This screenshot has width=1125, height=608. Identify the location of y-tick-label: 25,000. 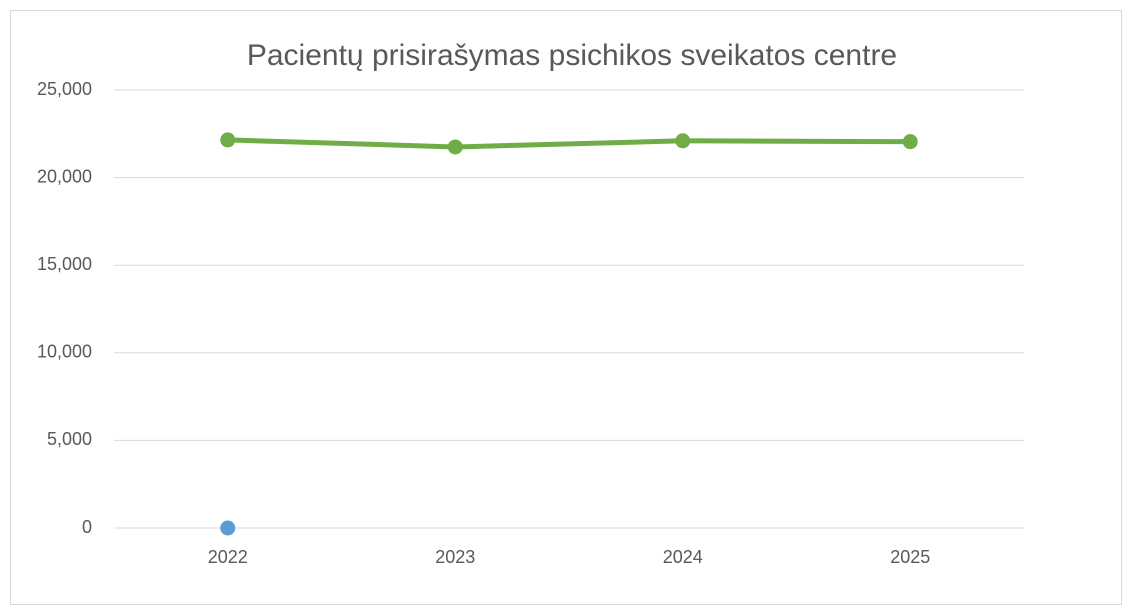
(64, 89).